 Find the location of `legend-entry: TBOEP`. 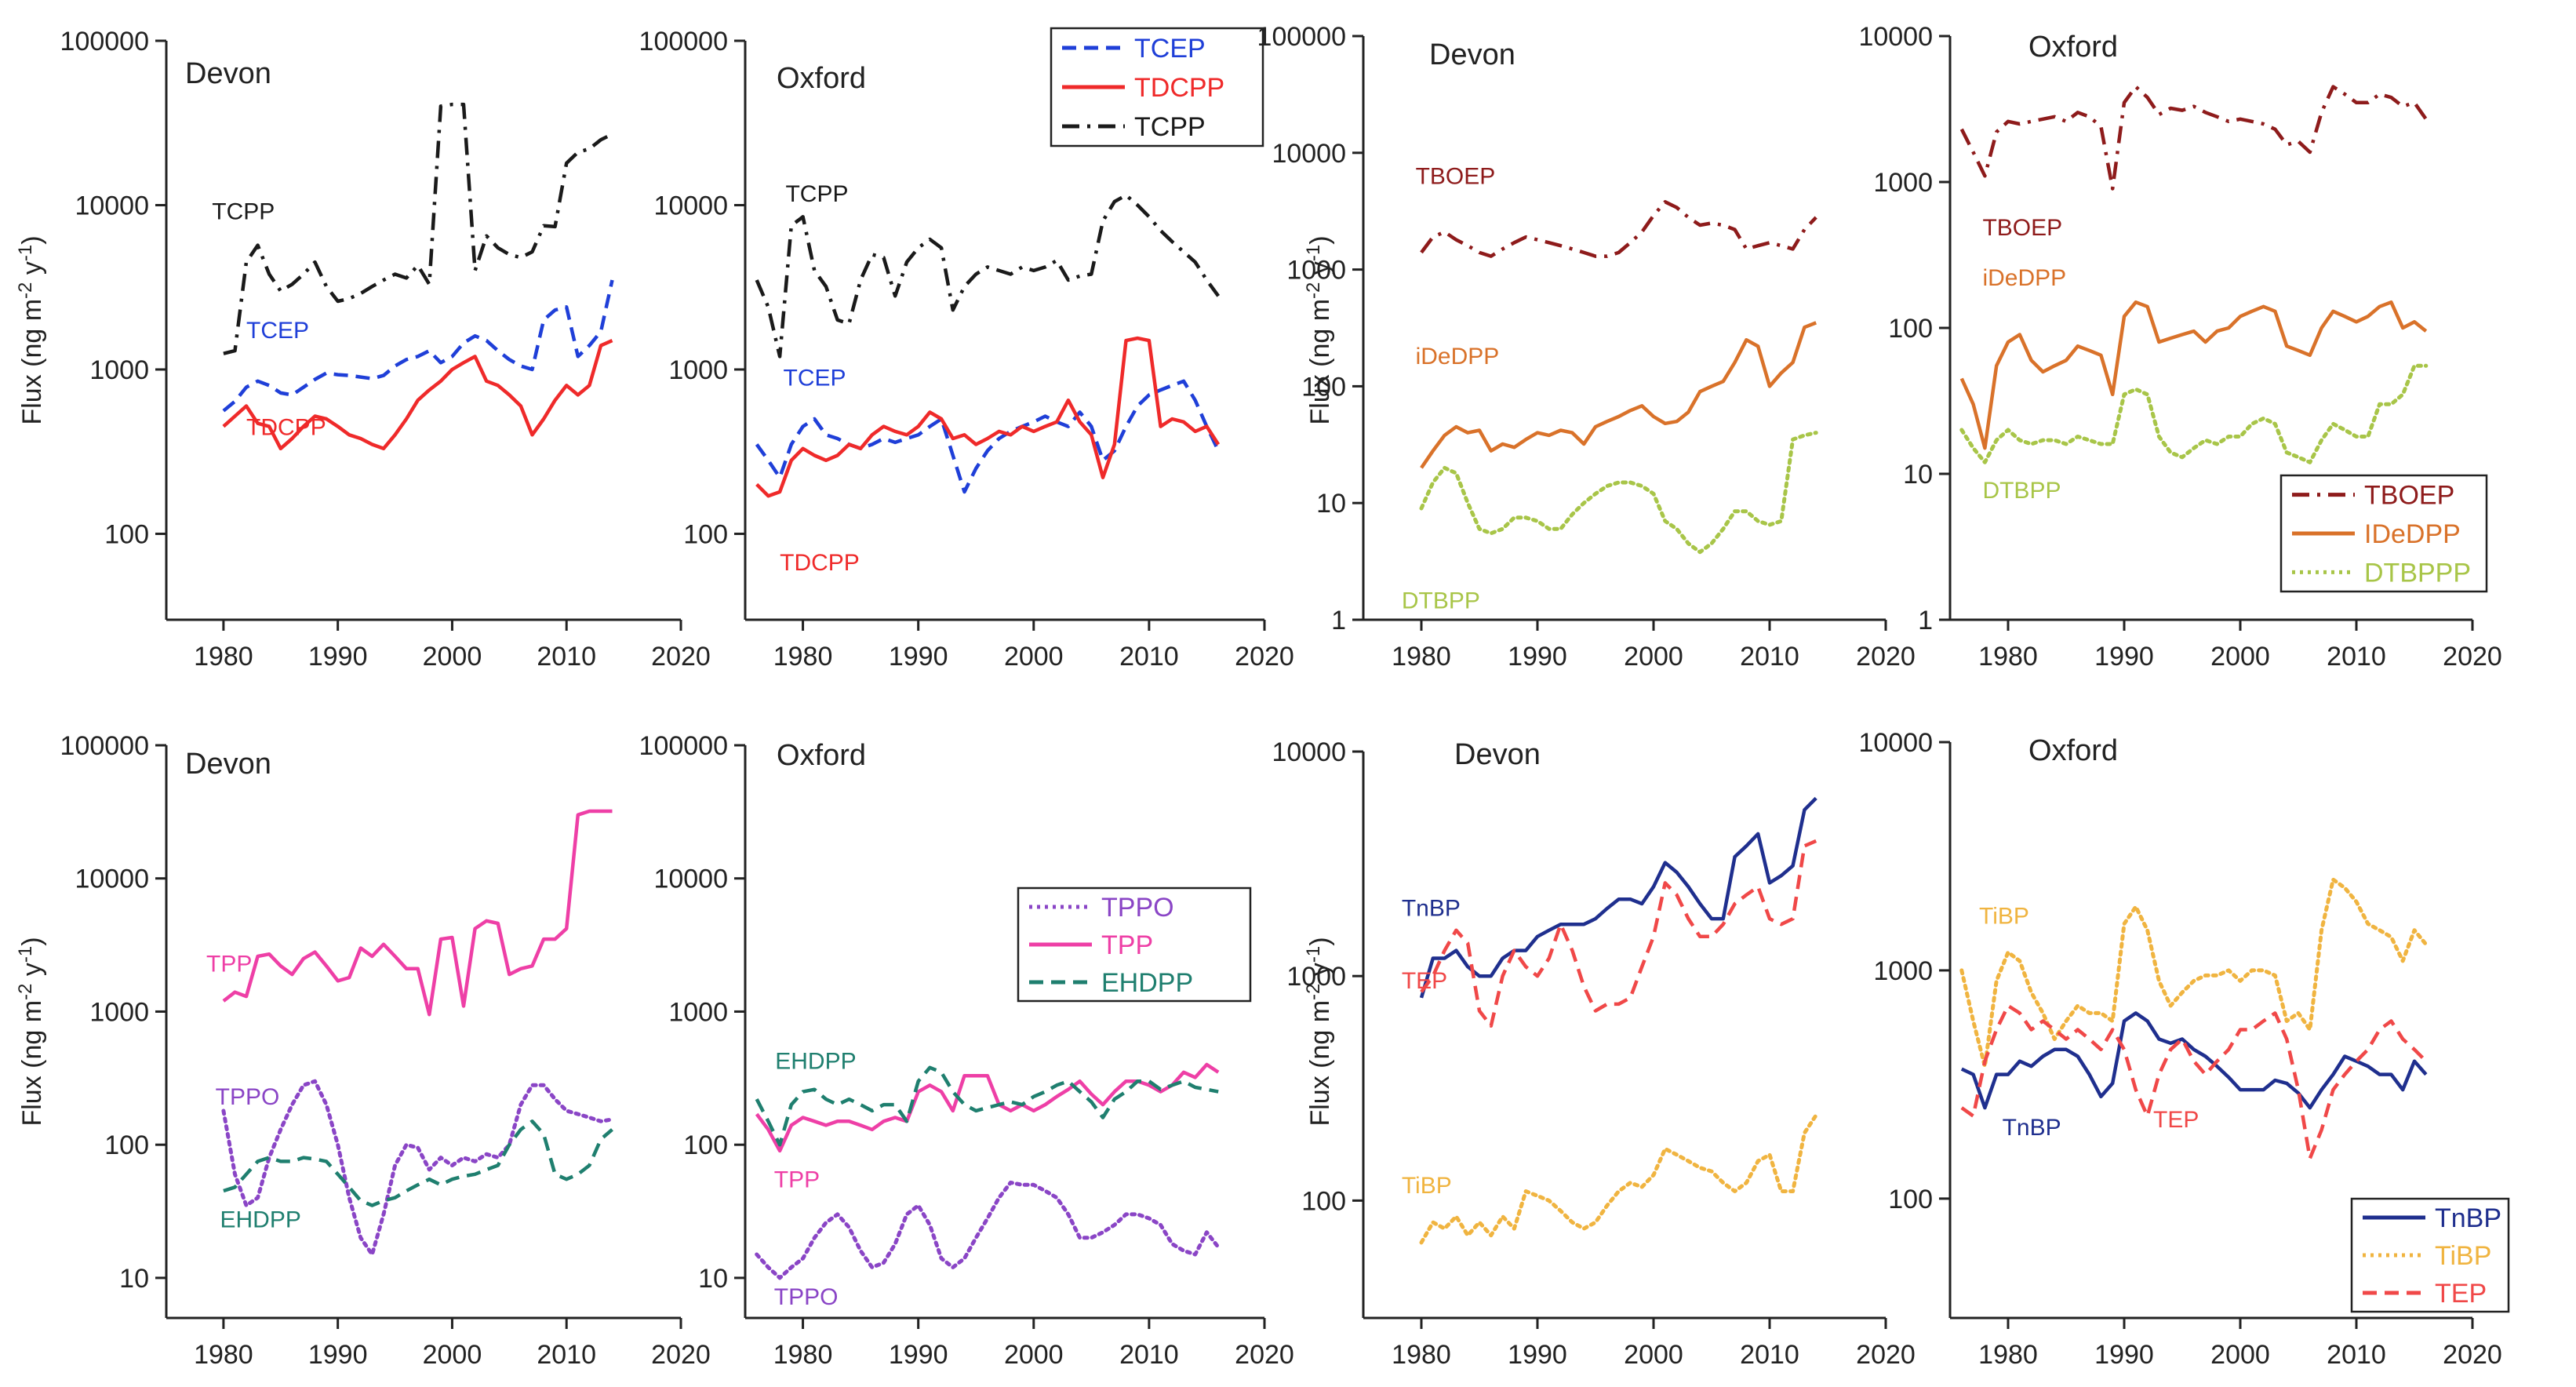

legend-entry: TBOEP is located at coordinates (2409, 496).